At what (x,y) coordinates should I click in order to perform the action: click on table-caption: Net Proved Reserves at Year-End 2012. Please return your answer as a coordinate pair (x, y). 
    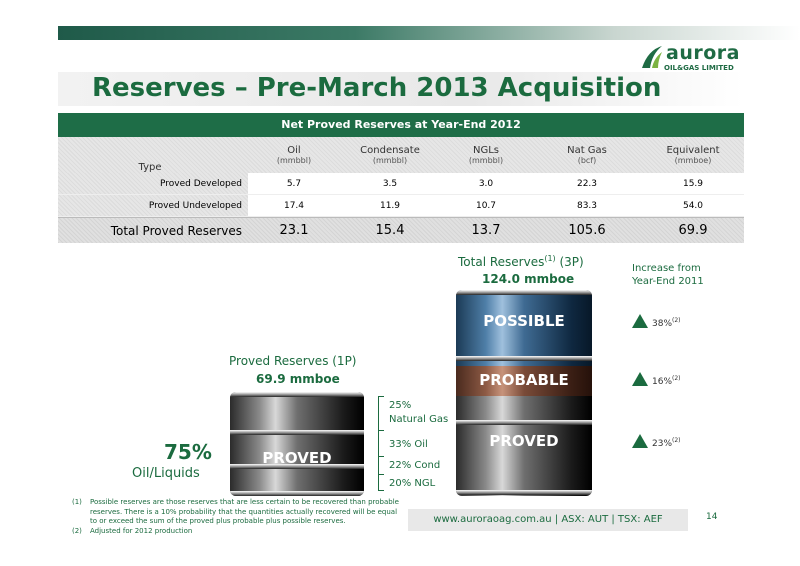
    Looking at the image, I should click on (401, 125).